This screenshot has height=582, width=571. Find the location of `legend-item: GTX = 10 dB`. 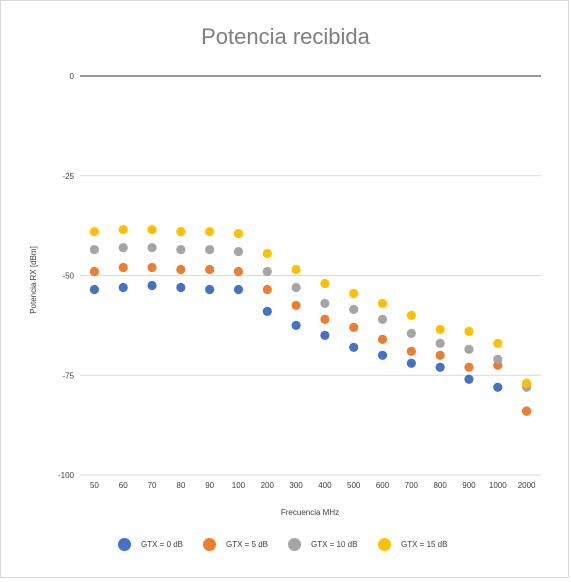

legend-item: GTX = 10 dB is located at coordinates (322, 544).